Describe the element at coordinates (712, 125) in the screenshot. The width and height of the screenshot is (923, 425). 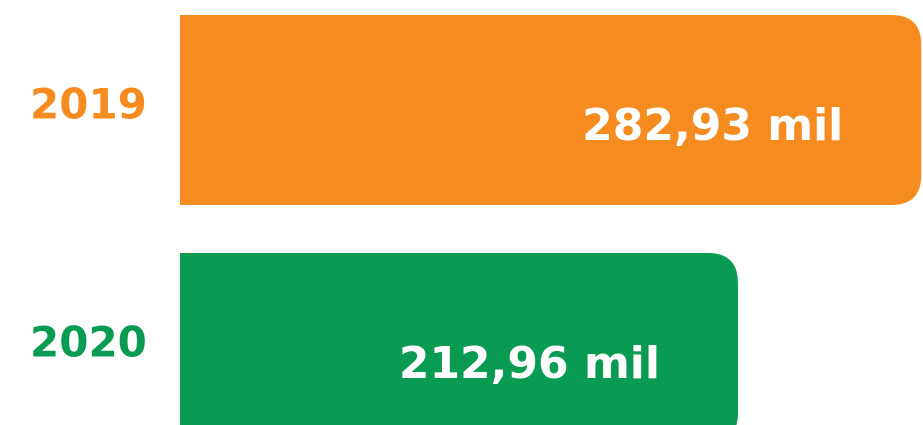
I see `value-label: 282,93 mil` at that location.